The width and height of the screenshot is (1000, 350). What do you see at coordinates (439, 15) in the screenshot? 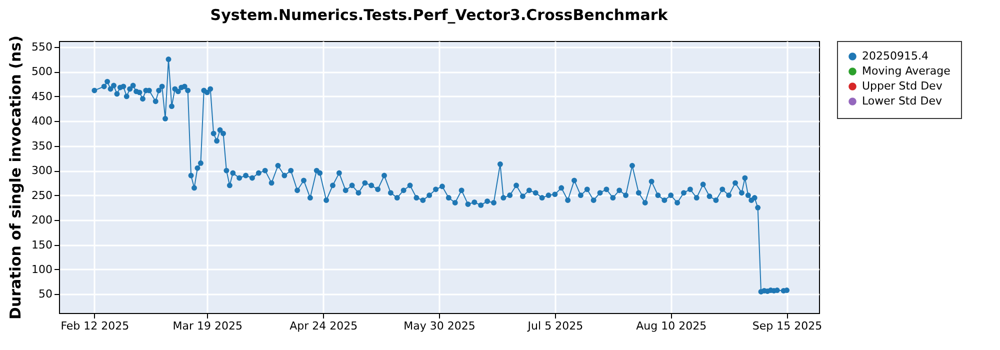
I see `chart-title: System.Numerics.Tests.Perf_Vector3.CrossBenchmark` at bounding box center [439, 15].